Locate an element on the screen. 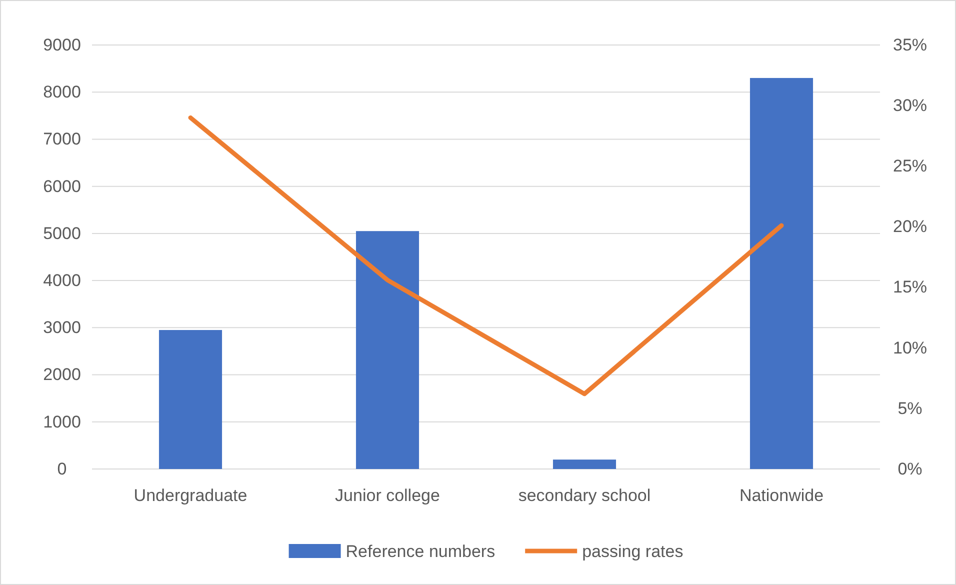 This screenshot has width=956, height=585. y-tick-label: 9000 is located at coordinates (62, 44).